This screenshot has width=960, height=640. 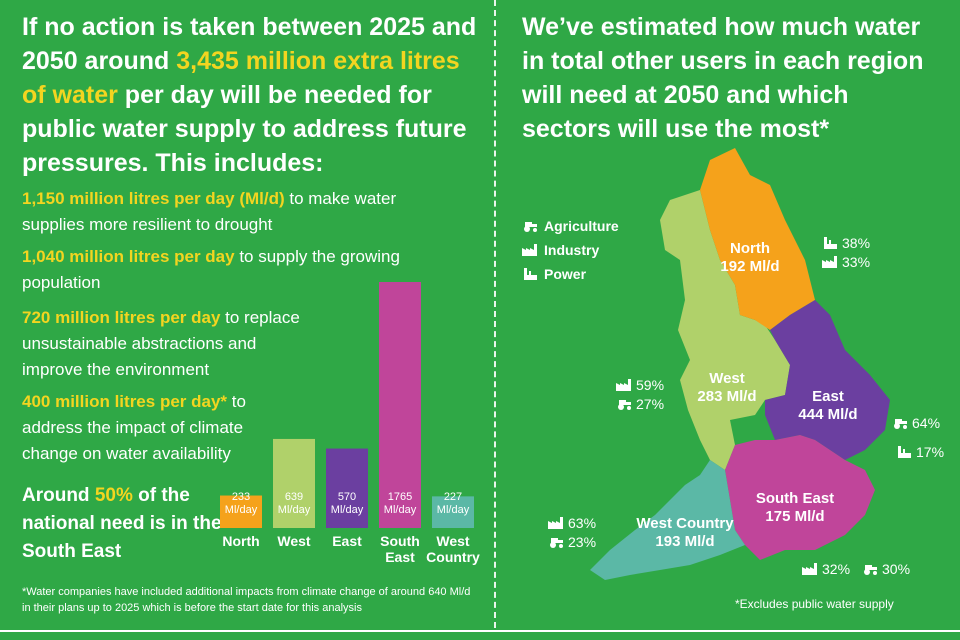 I want to click on region-south-east-shape, so click(x=800, y=497).